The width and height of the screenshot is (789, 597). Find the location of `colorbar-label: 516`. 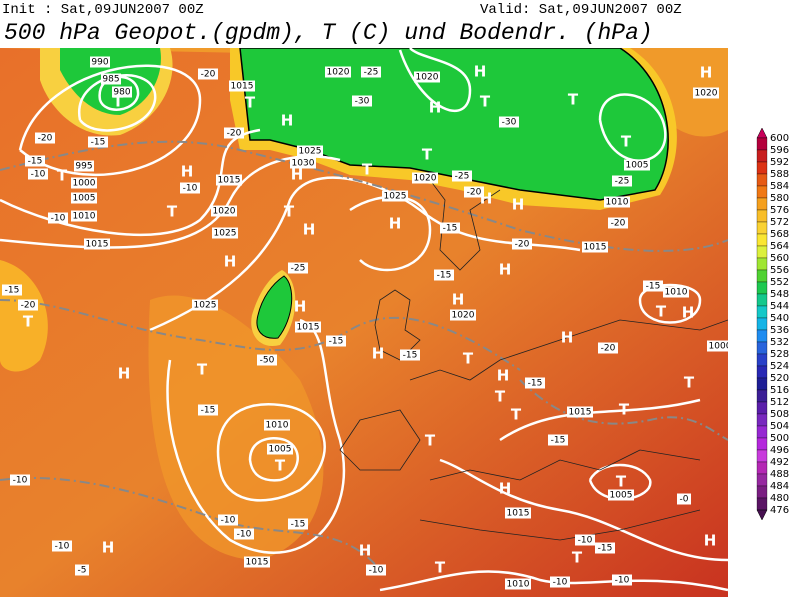

colorbar-label: 516 is located at coordinates (779, 390).